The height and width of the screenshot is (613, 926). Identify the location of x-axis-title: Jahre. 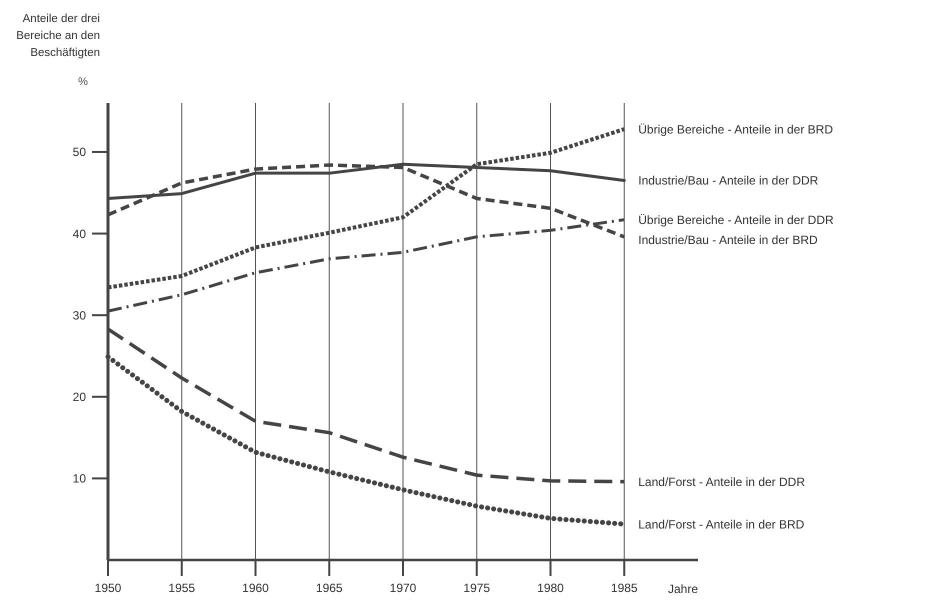
(683, 589).